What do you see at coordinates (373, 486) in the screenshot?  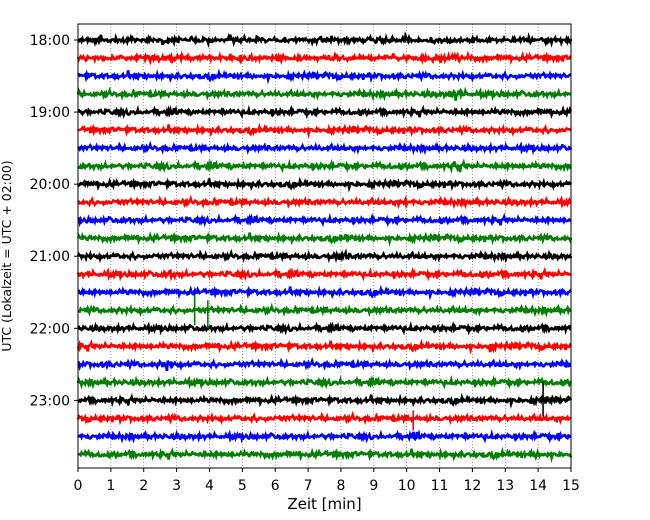 I see `x-tick-label: 9` at bounding box center [373, 486].